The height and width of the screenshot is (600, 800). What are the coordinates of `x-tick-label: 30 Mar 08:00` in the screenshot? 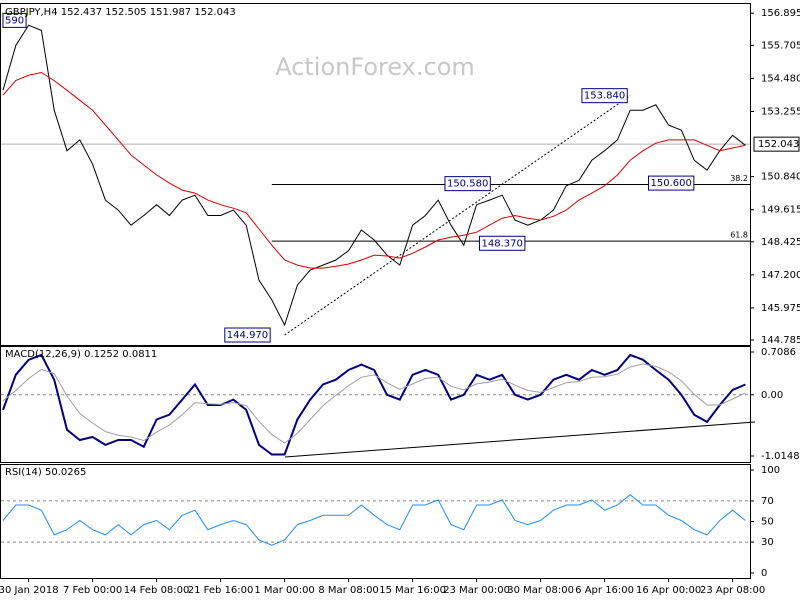 It's located at (540, 590).